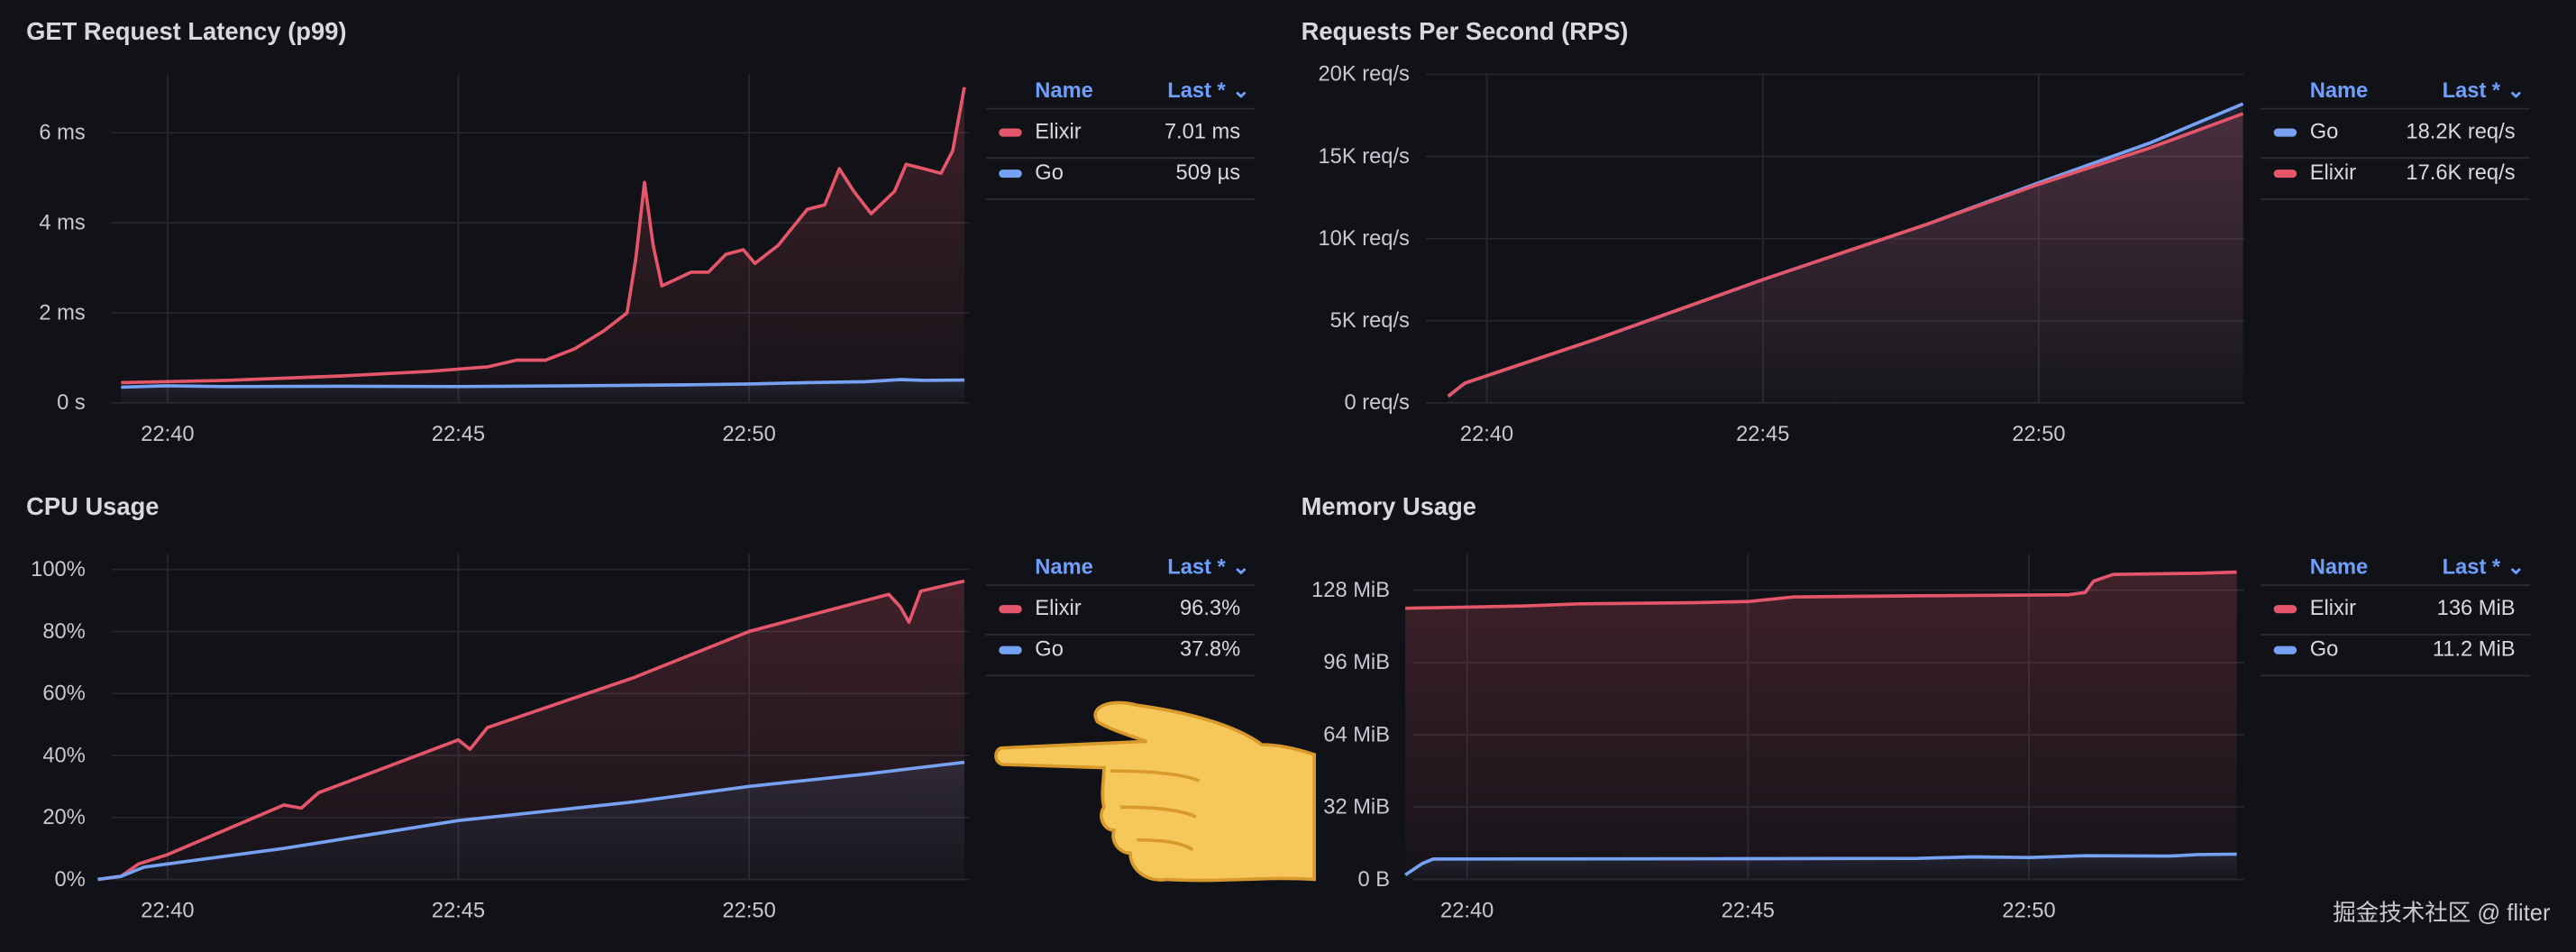  I want to click on panel-title: CPU Usage, so click(92, 506).